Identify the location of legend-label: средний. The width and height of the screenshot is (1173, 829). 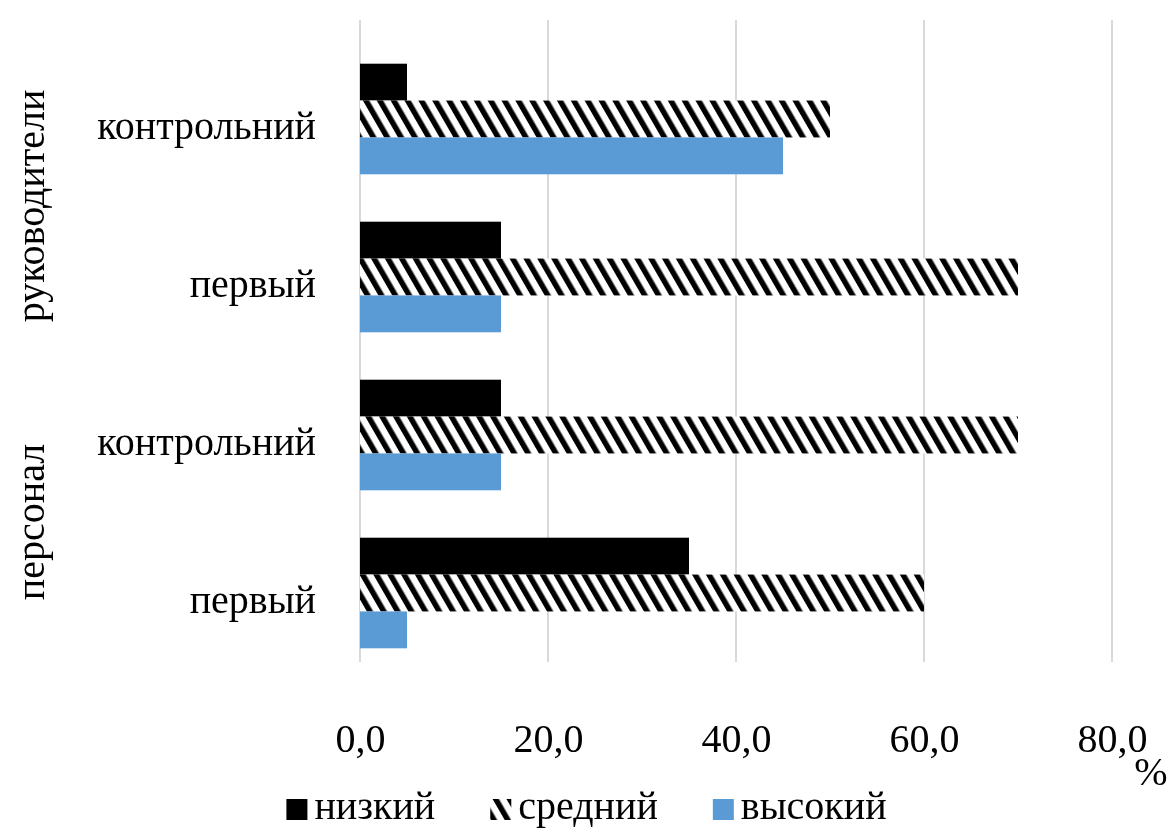
(588, 805).